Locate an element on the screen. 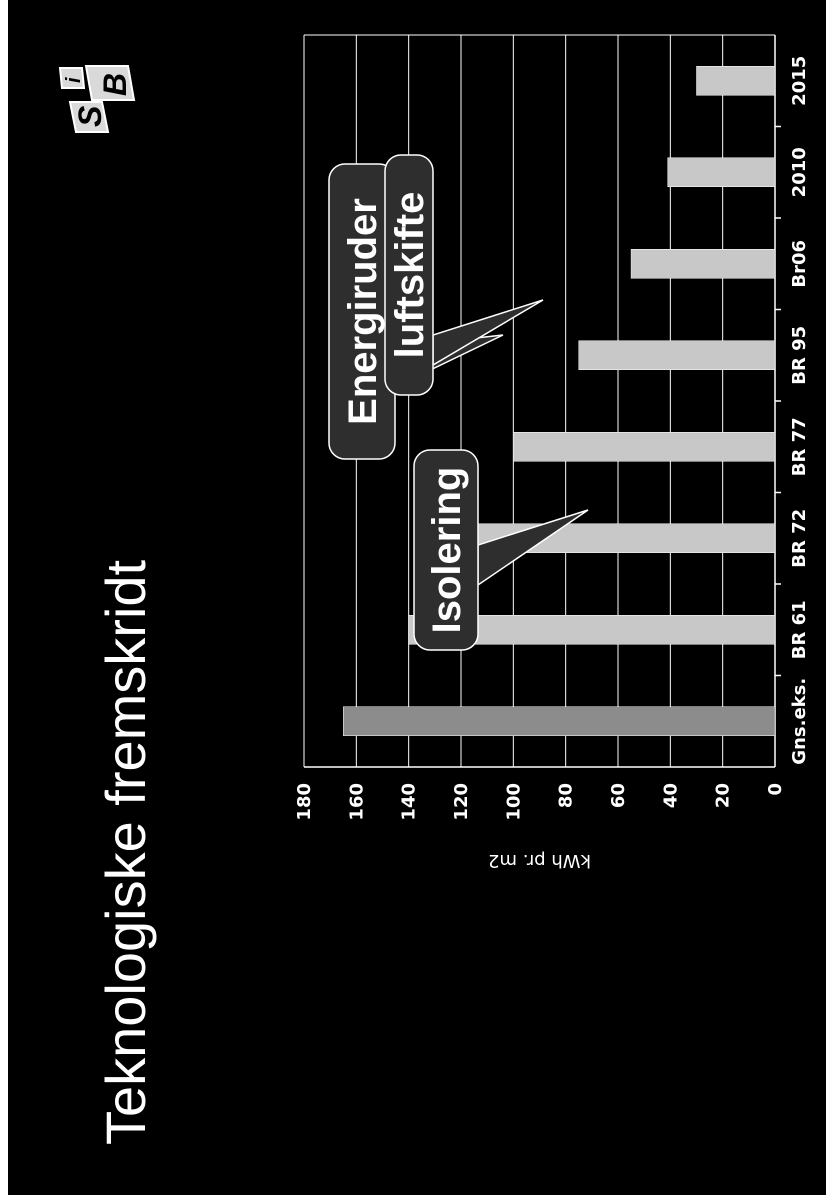 The height and width of the screenshot is (1203, 834). bar-gns-eks- is located at coordinates (559, 721).